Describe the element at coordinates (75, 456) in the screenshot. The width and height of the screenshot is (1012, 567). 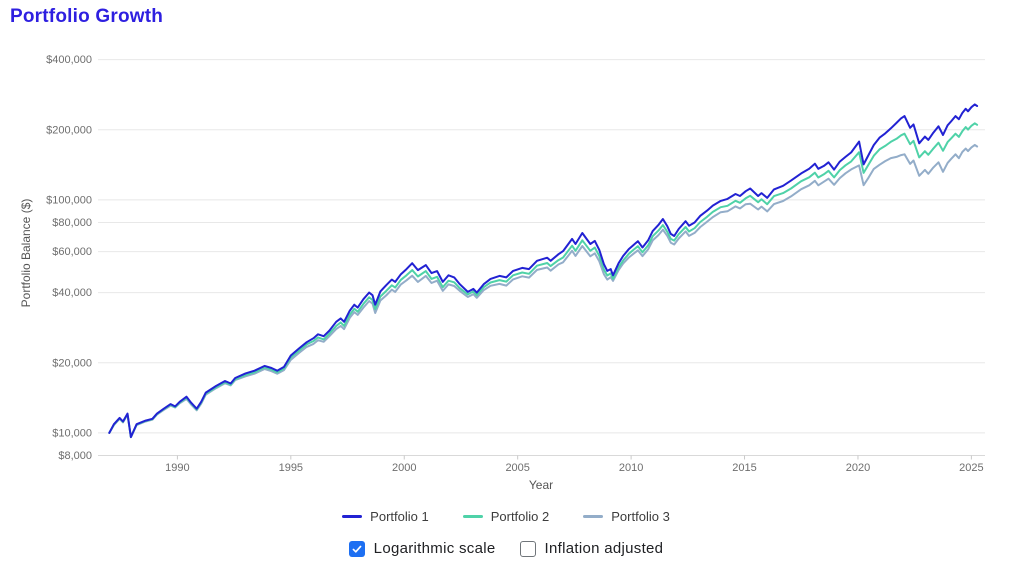
I see `y-tick-label: $8,000` at that location.